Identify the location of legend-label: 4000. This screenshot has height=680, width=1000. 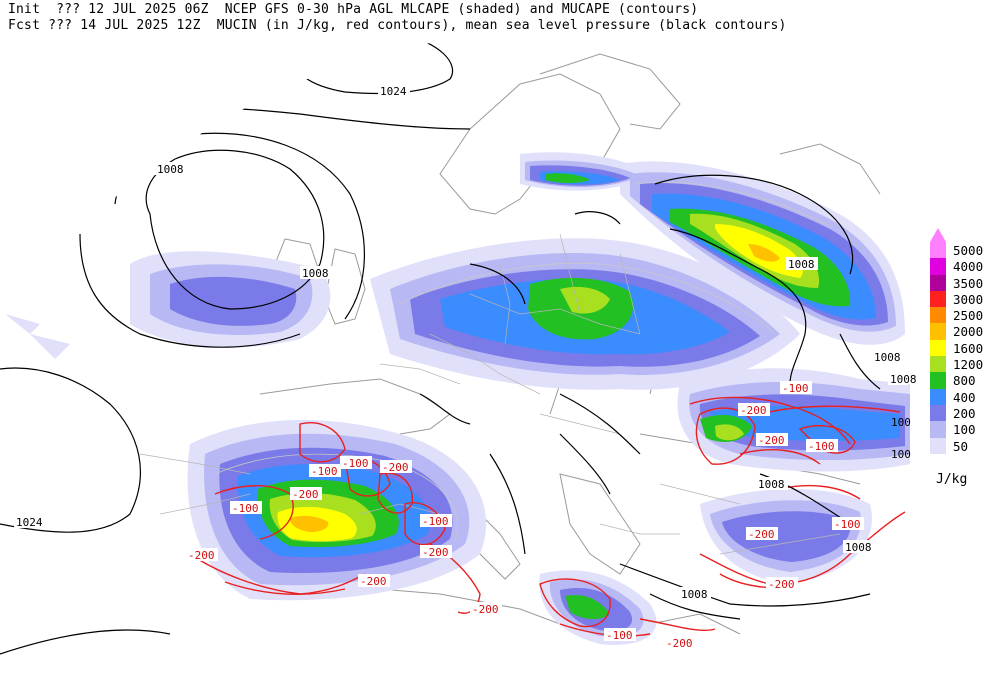
(968, 267).